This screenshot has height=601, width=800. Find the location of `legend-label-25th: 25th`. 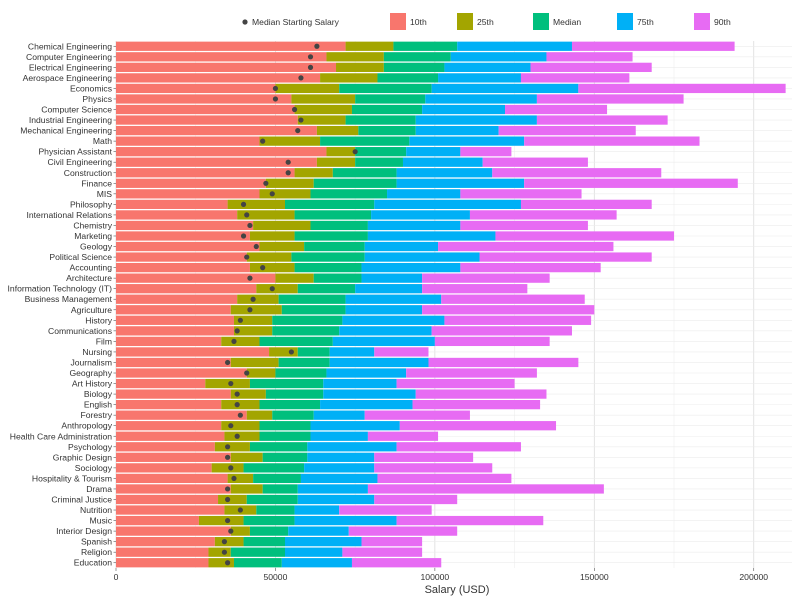

legend-label-25th: 25th is located at coordinates (485, 22).